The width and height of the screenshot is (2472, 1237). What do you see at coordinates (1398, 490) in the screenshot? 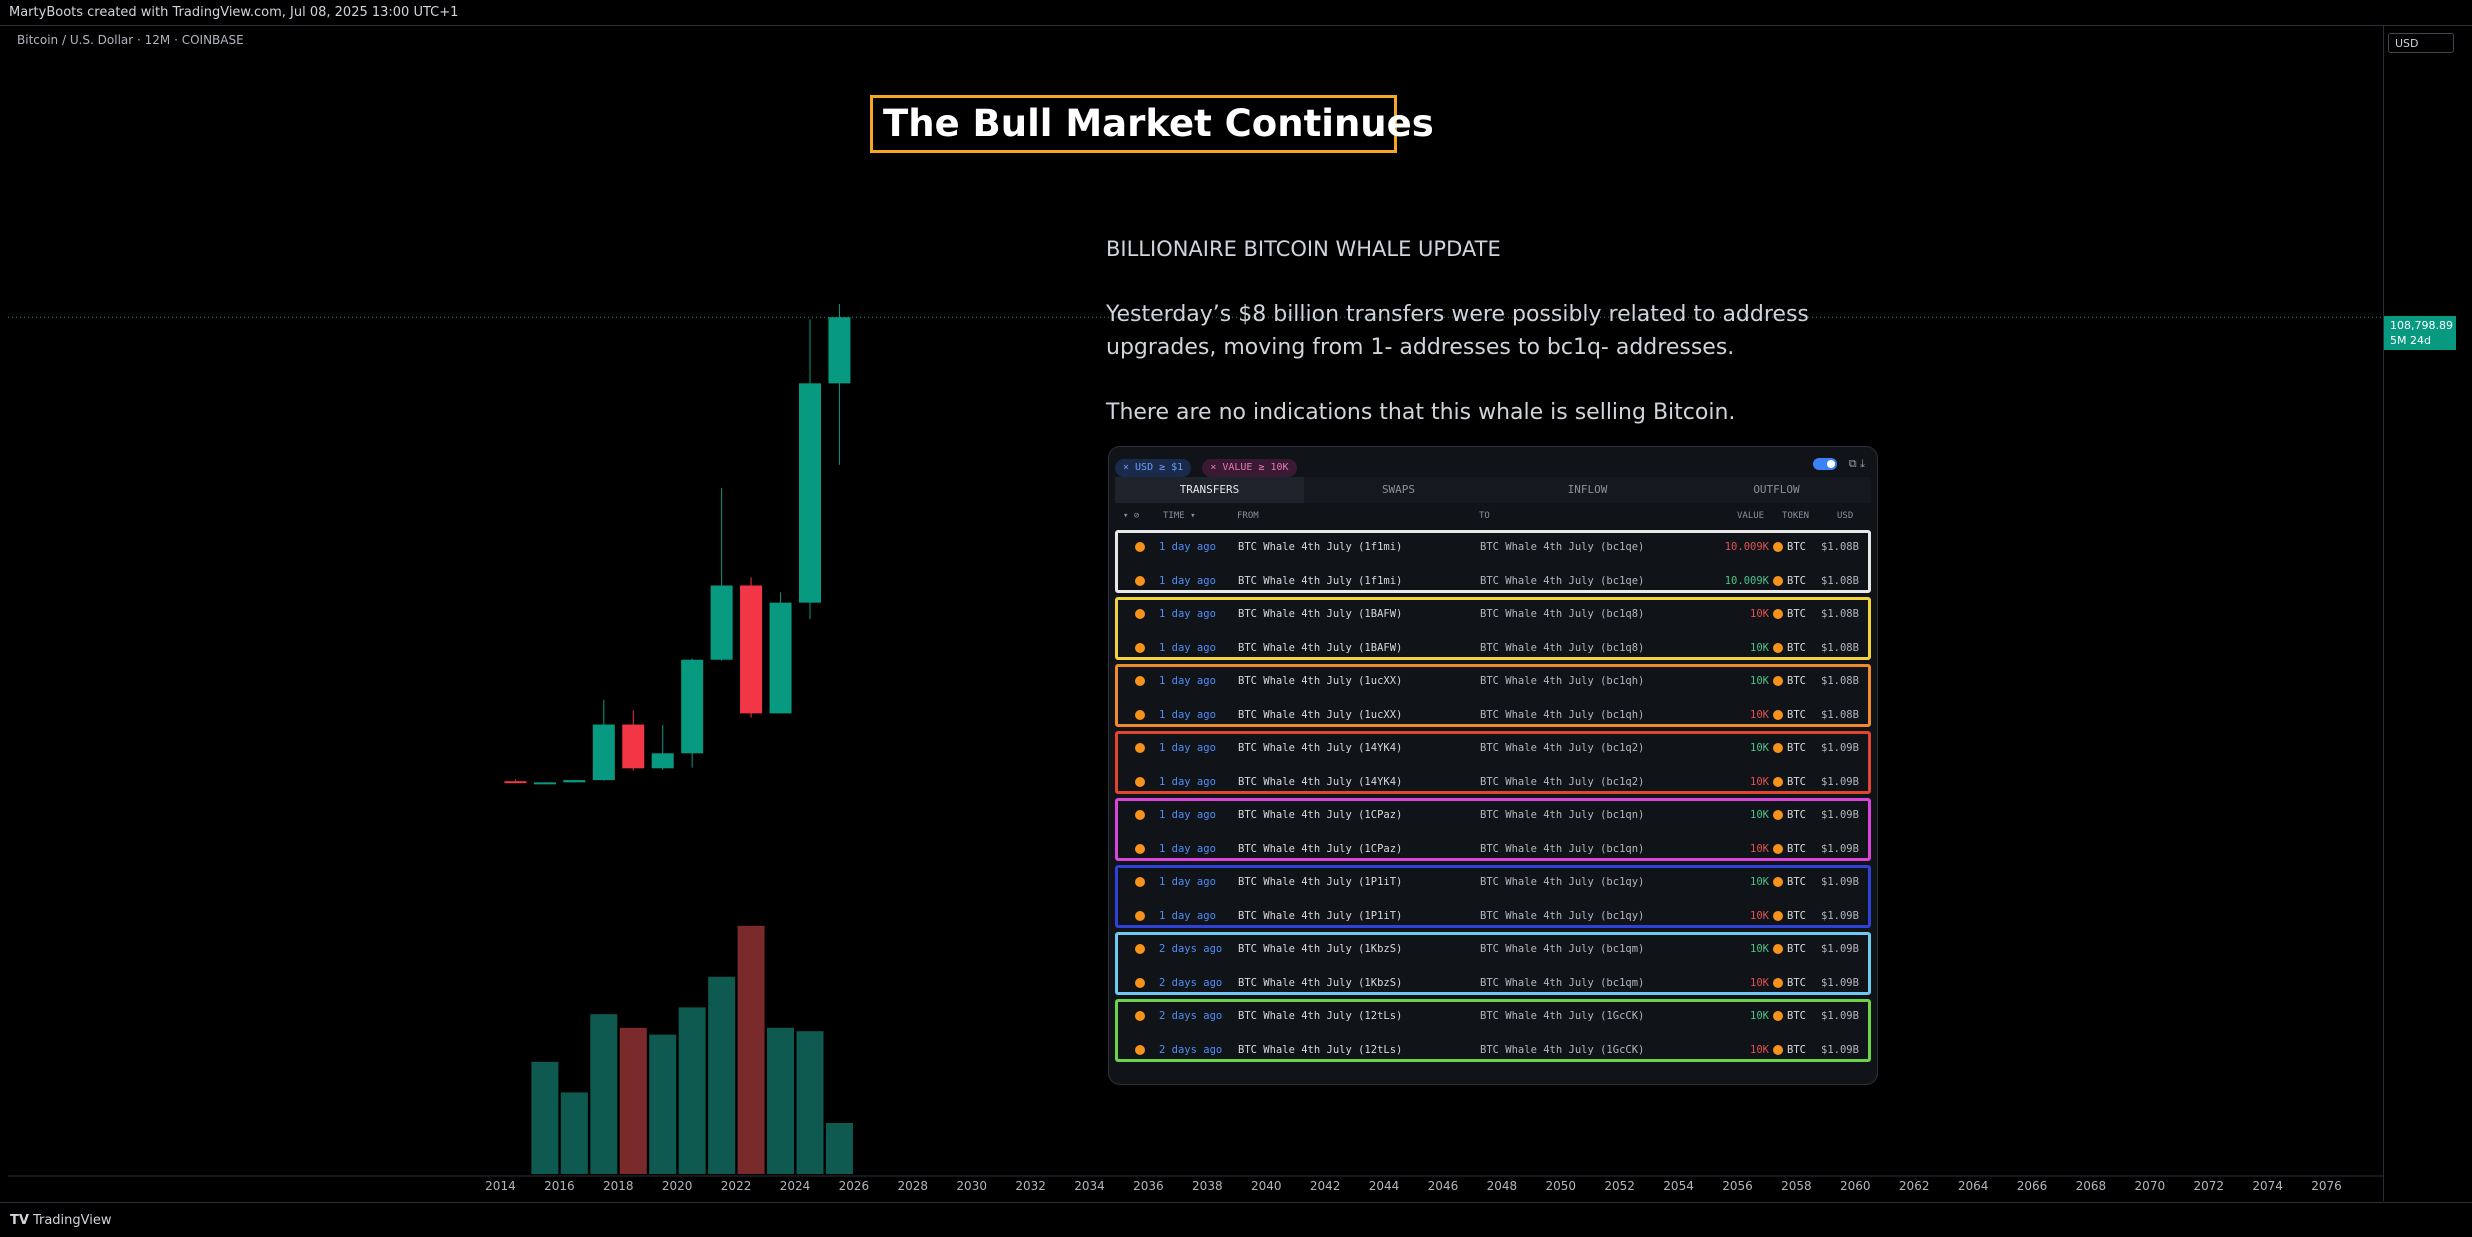
I see `tab-swaps: SWAPS` at bounding box center [1398, 490].